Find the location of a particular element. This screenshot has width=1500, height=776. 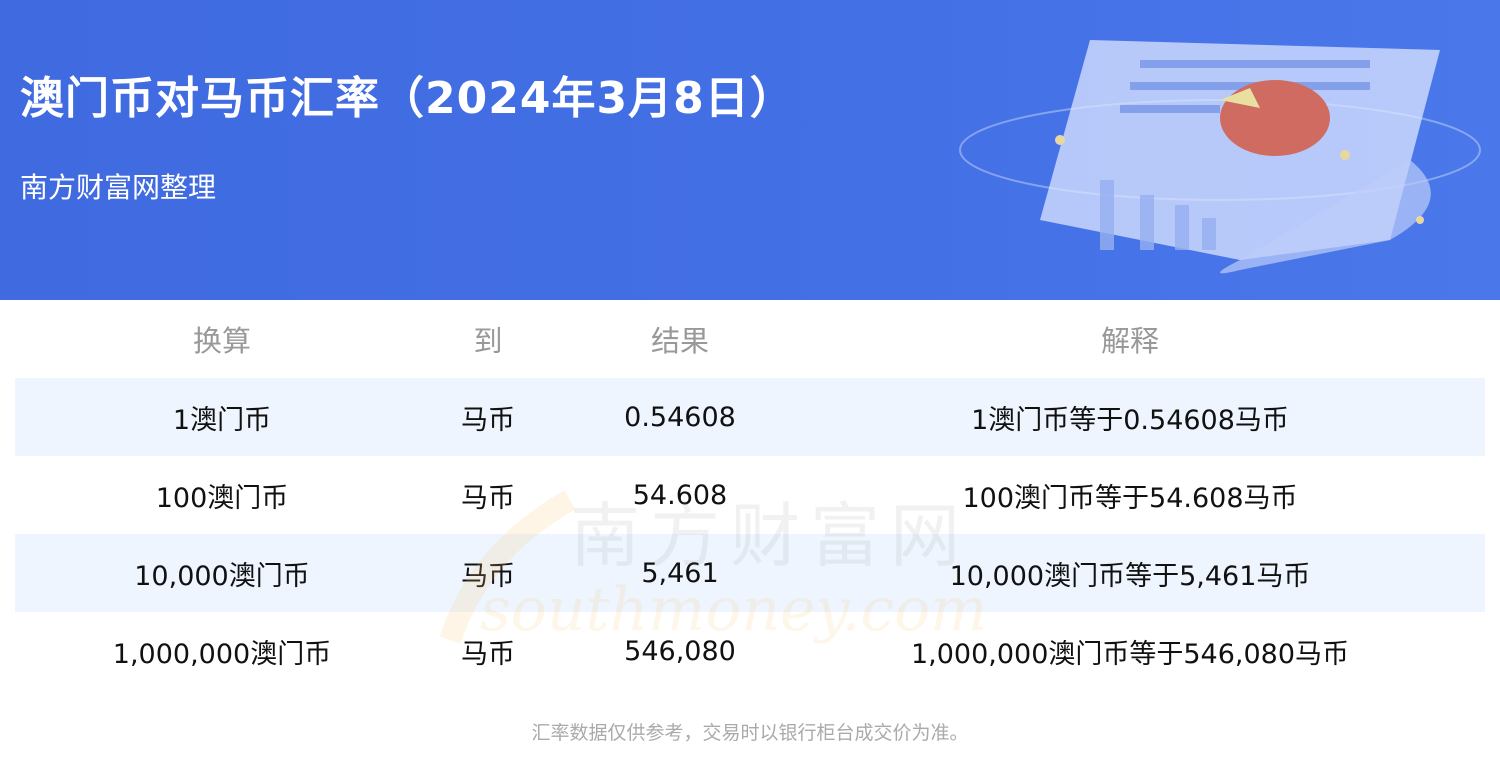

cell-from: 100澳门币 is located at coordinates (222, 498).